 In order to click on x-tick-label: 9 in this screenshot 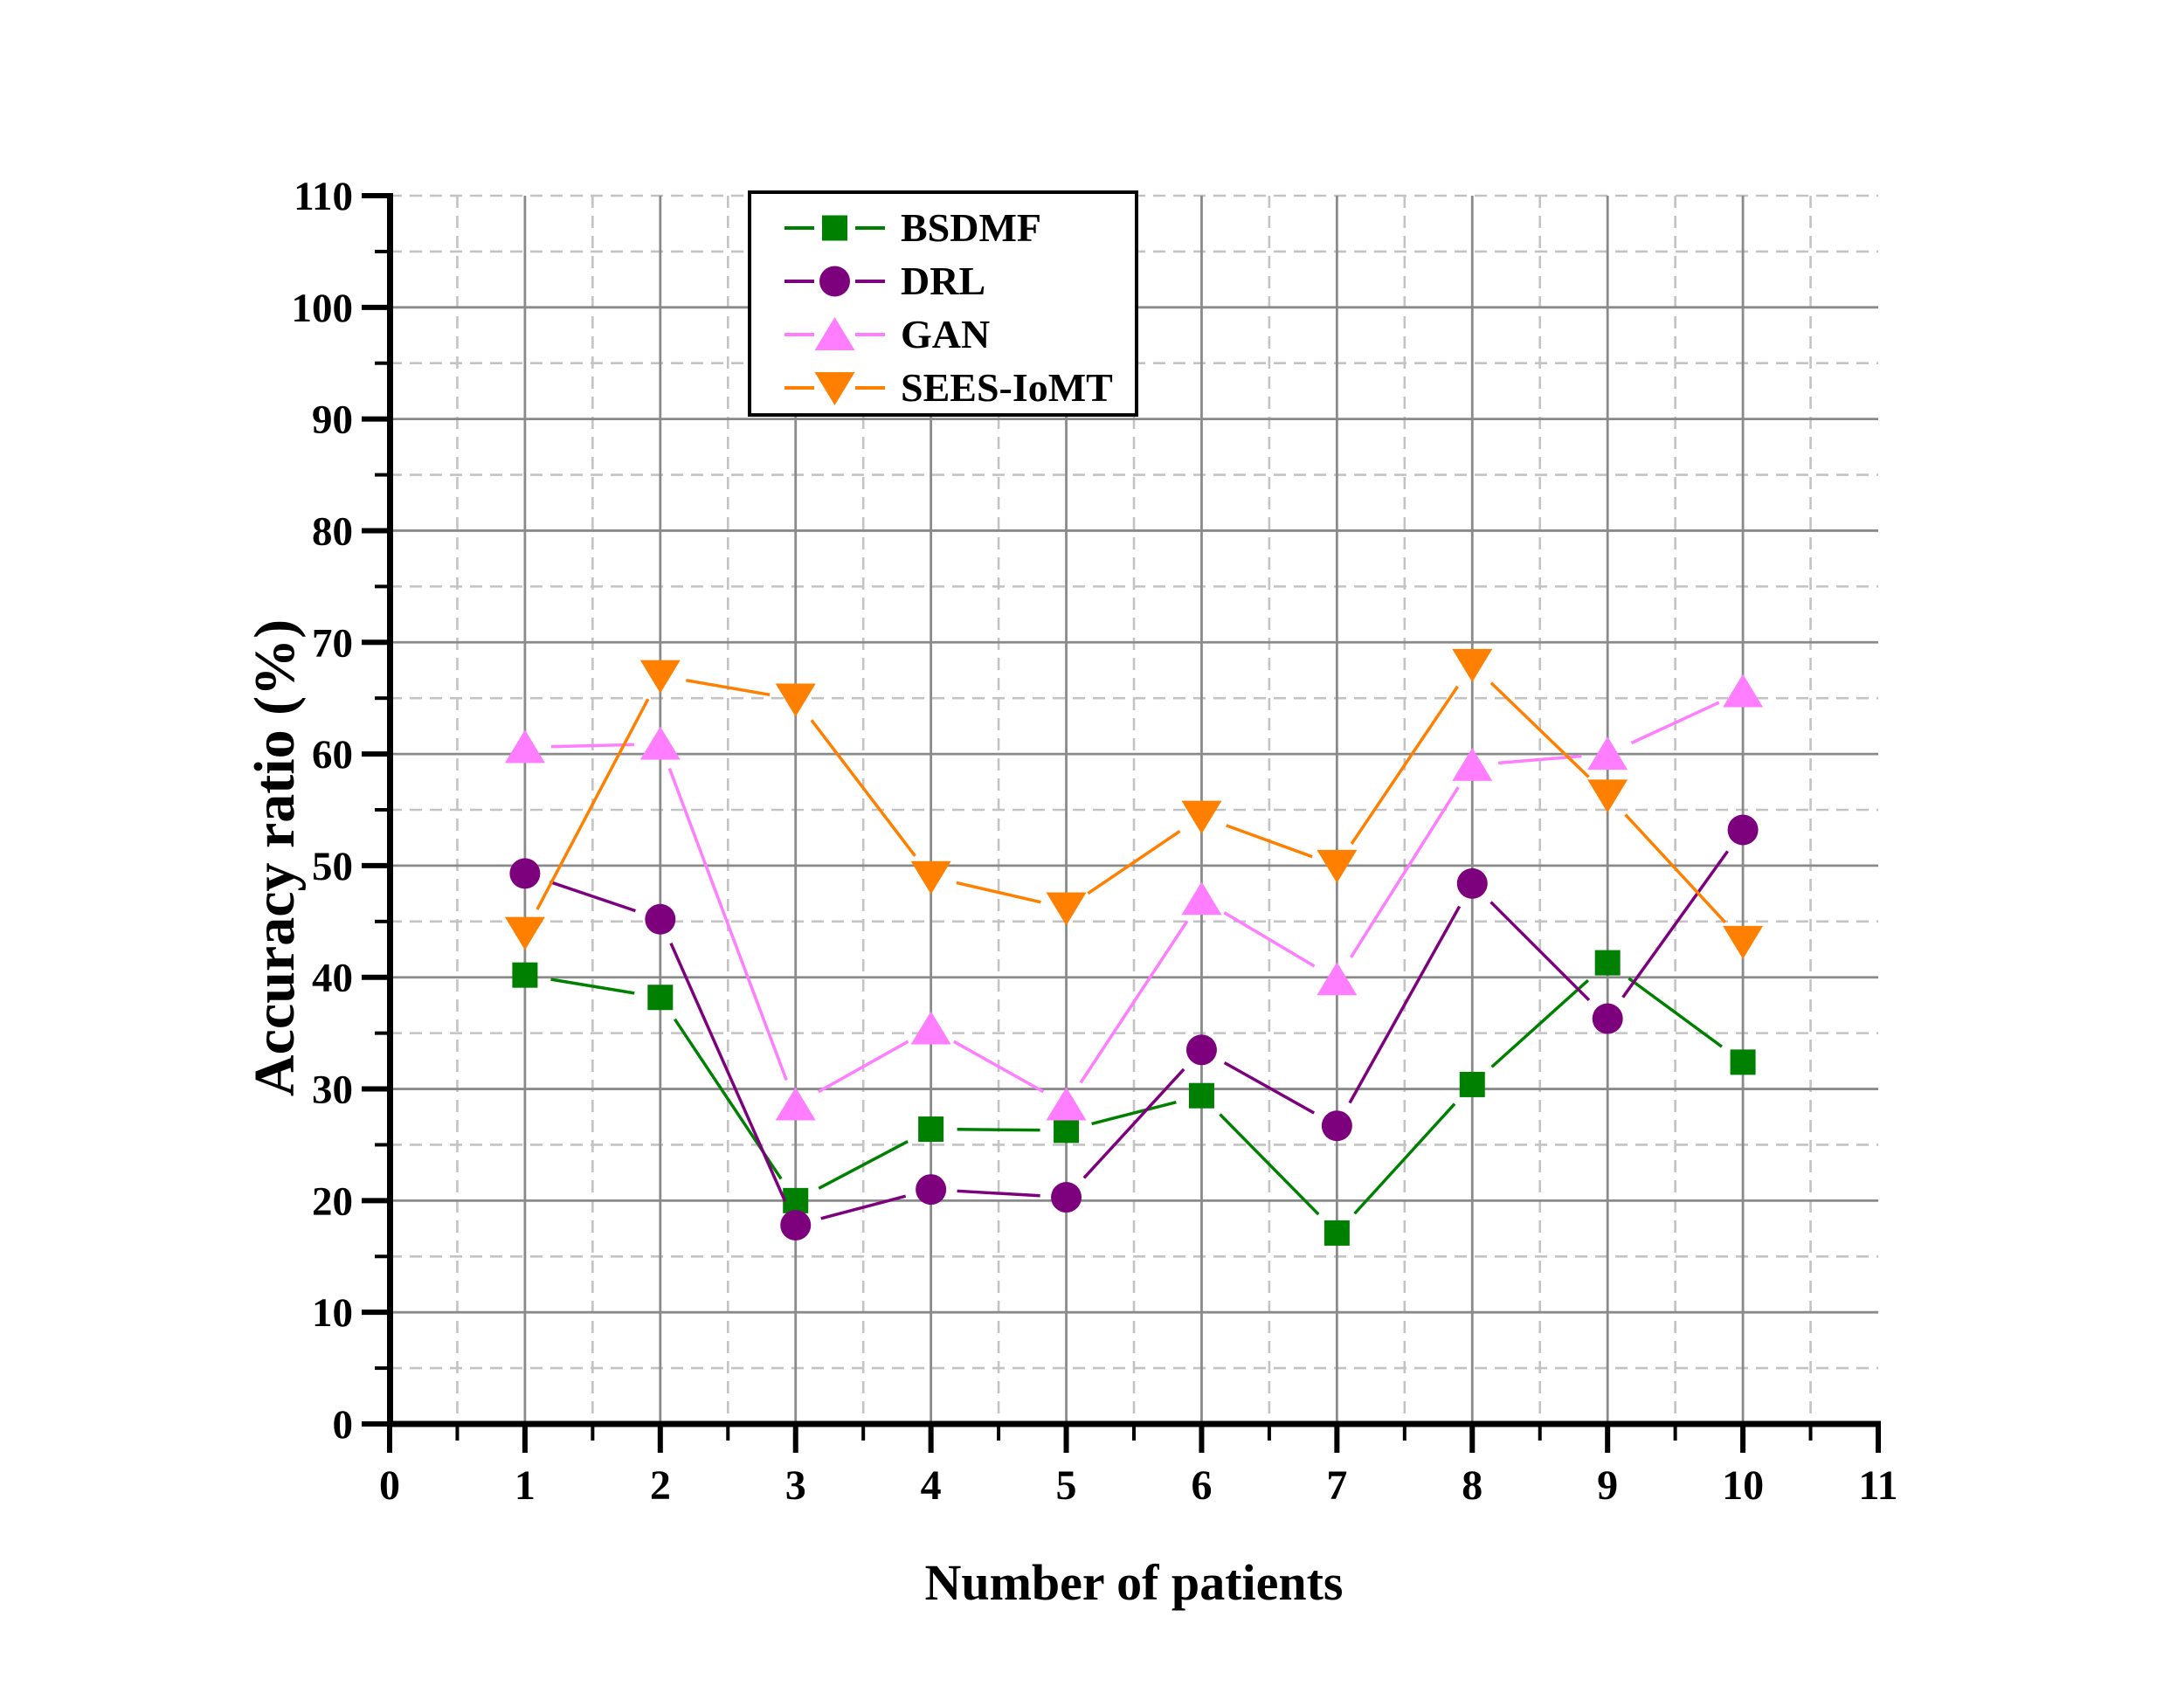, I will do `click(1607, 1485)`.